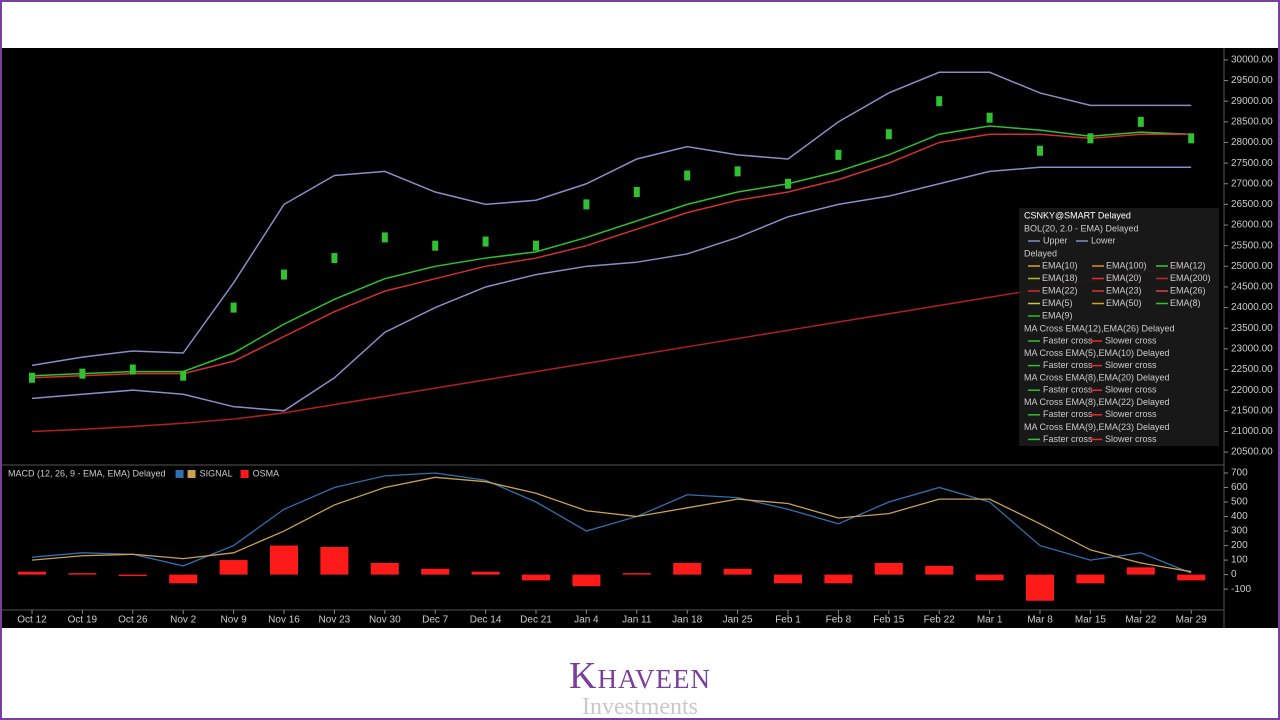  Describe the element at coordinates (1252, 452) in the screenshot. I see `y-tick-label: 20500.00` at that location.